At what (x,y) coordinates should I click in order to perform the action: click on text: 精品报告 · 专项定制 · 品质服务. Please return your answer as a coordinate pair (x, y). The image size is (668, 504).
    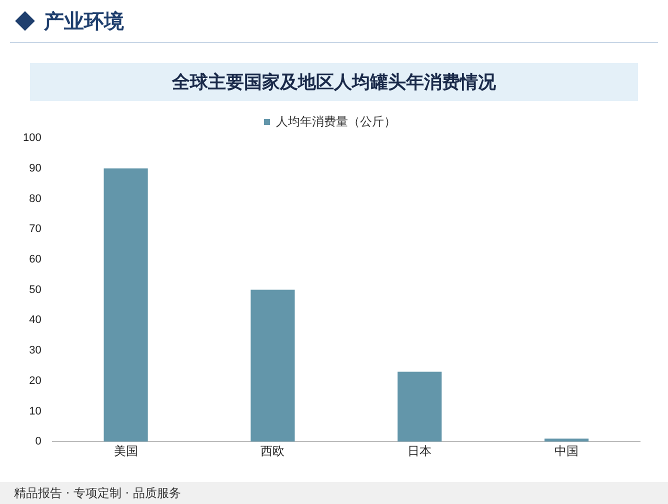
    Looking at the image, I should click on (334, 493).